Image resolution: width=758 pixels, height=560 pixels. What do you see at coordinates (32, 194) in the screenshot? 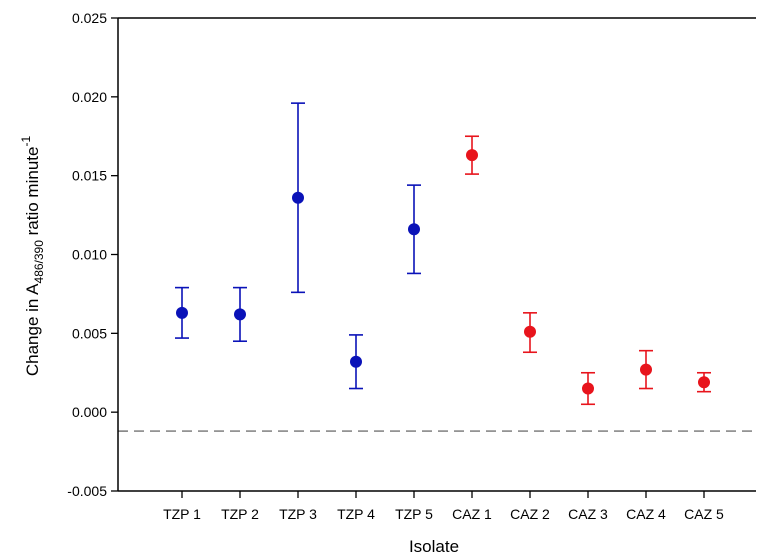
I see `y-axis-title-middle: ratio minute` at bounding box center [32, 194].